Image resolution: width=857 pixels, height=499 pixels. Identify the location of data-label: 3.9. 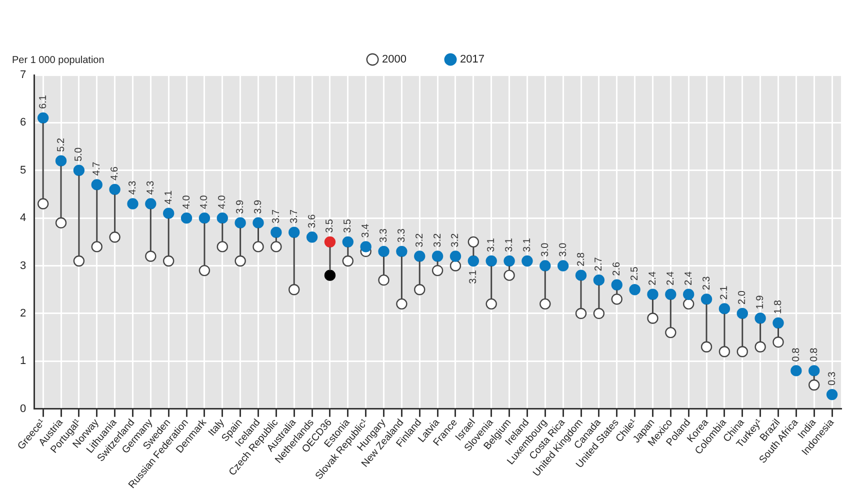
(240, 207).